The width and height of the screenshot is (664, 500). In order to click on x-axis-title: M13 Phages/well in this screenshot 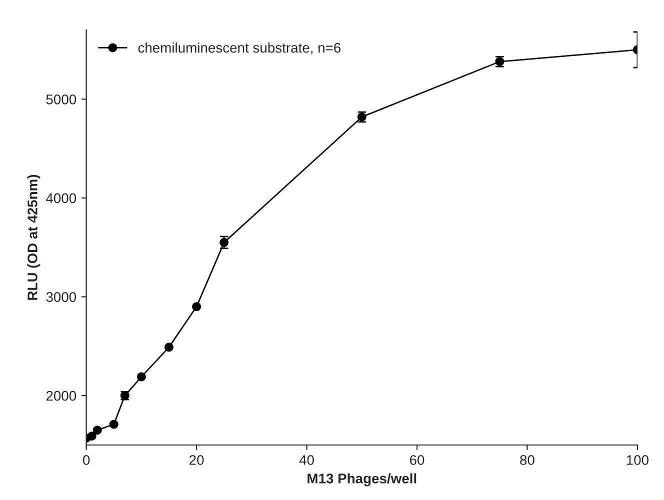, I will do `click(362, 479)`.